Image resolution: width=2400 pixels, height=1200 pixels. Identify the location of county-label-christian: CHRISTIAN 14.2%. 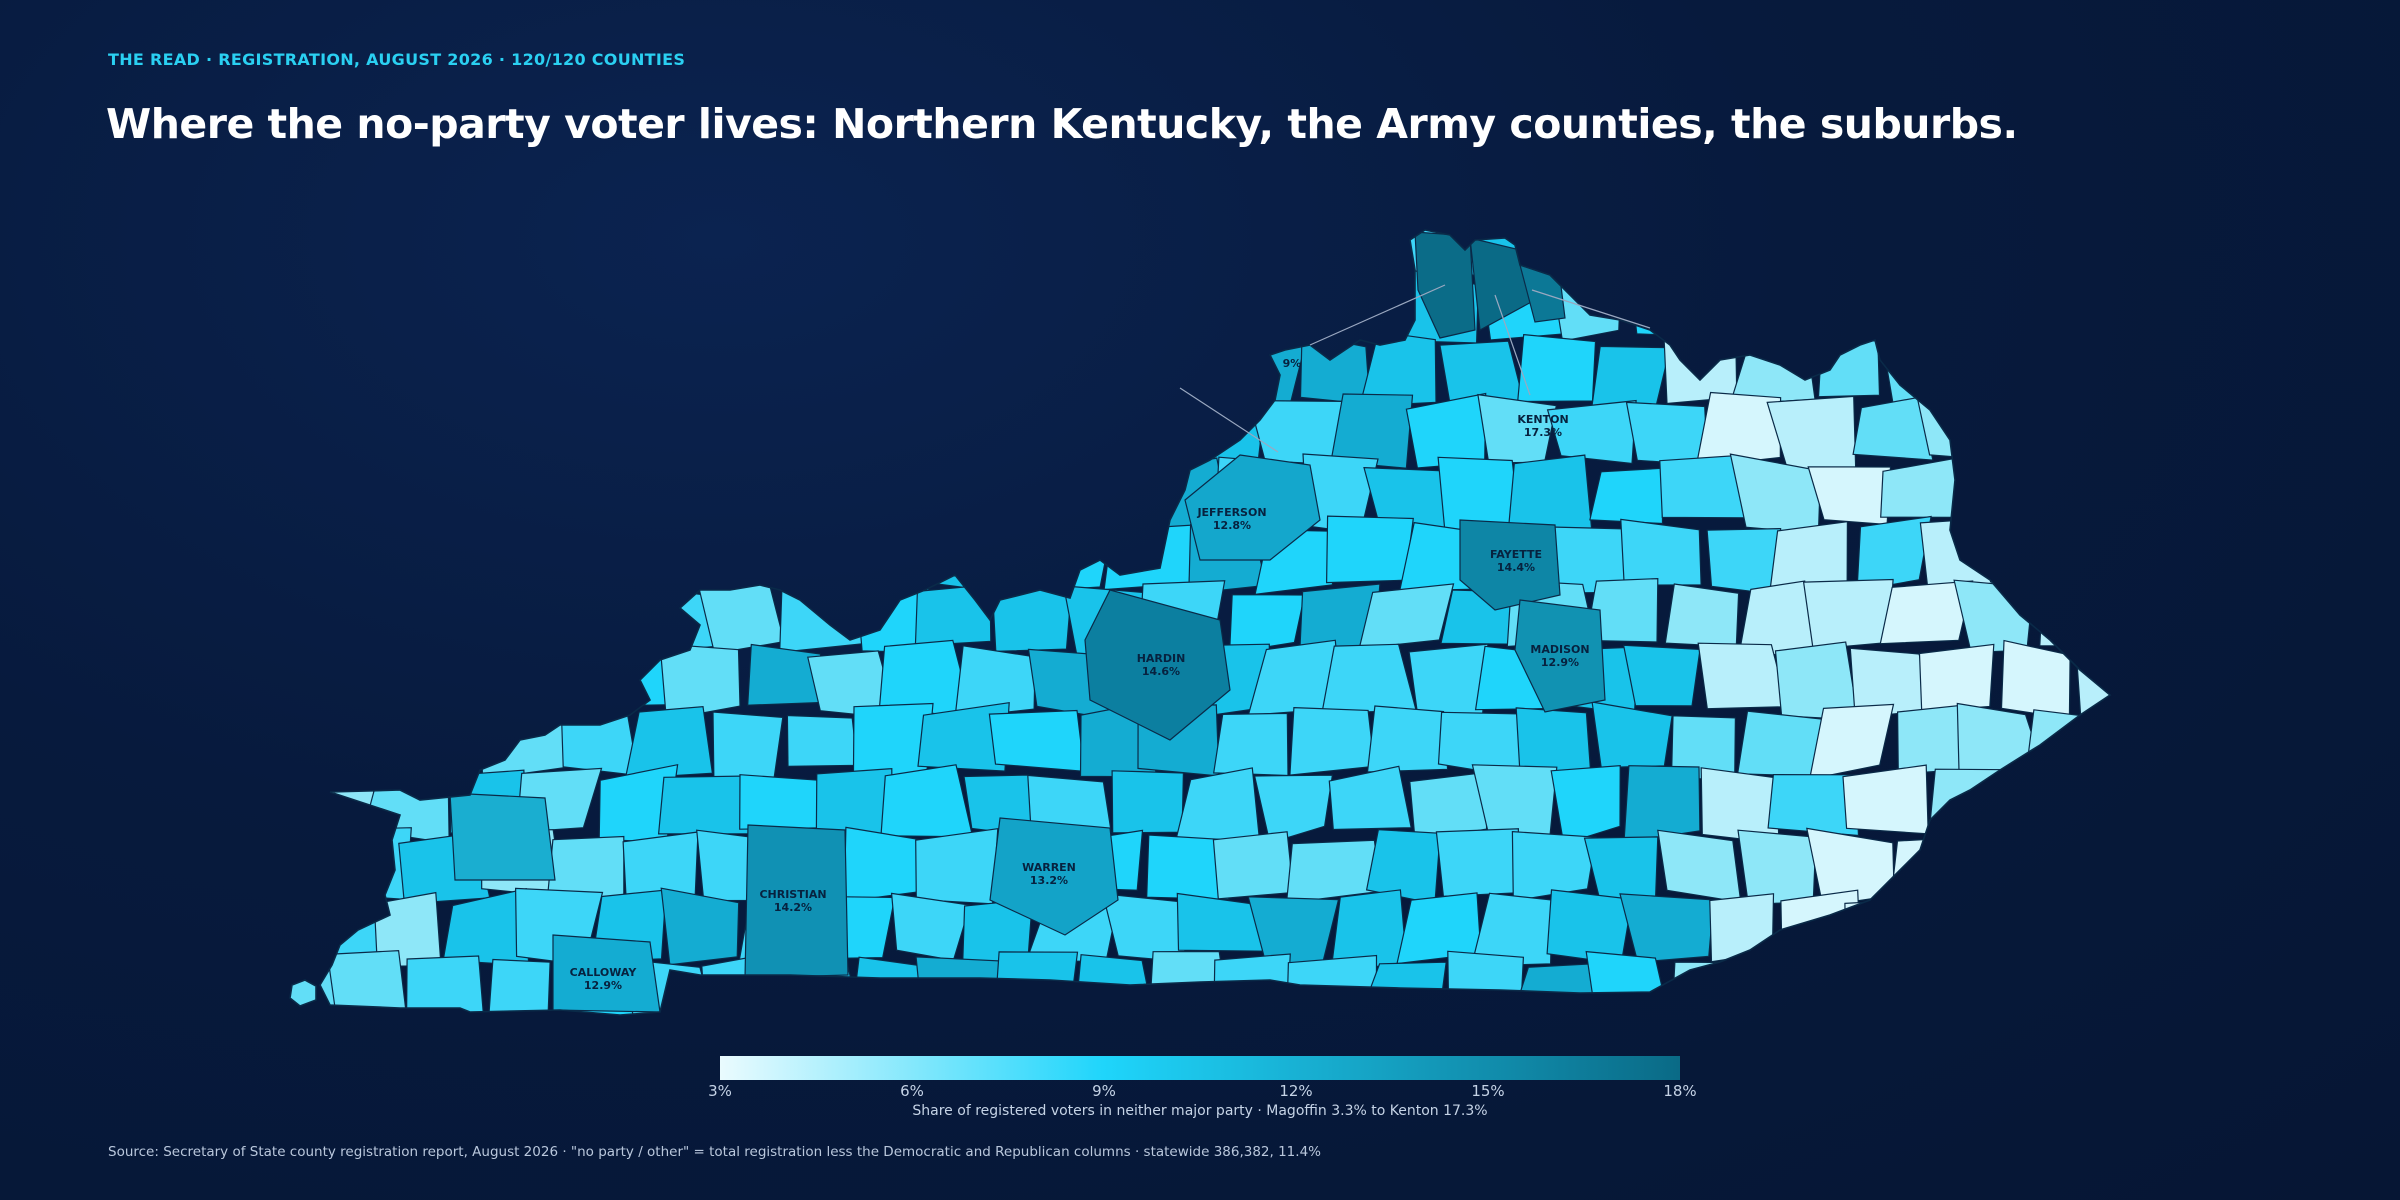
(792, 901).